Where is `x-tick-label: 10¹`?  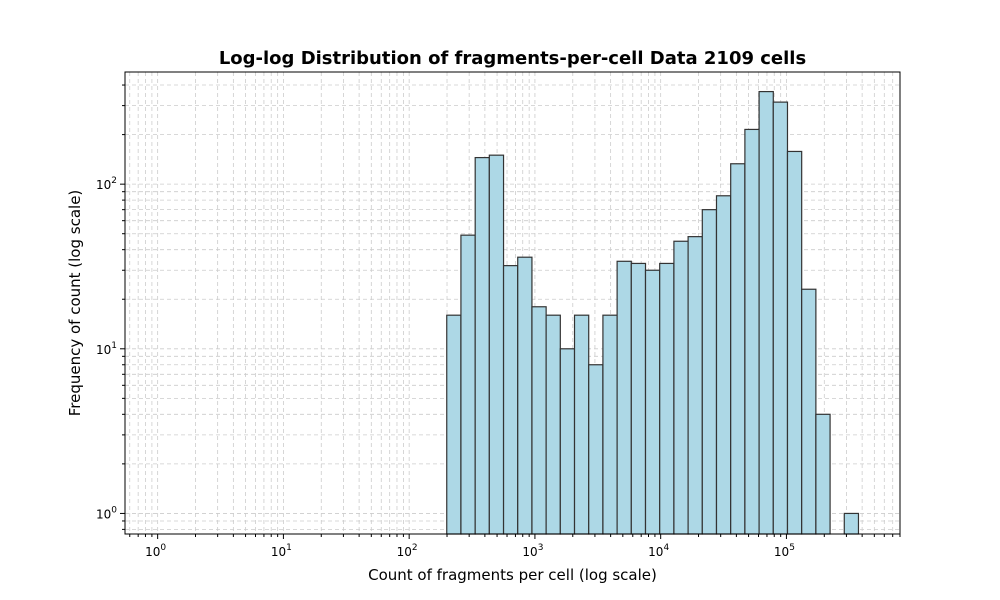
x-tick-label: 10¹ is located at coordinates (281, 551).